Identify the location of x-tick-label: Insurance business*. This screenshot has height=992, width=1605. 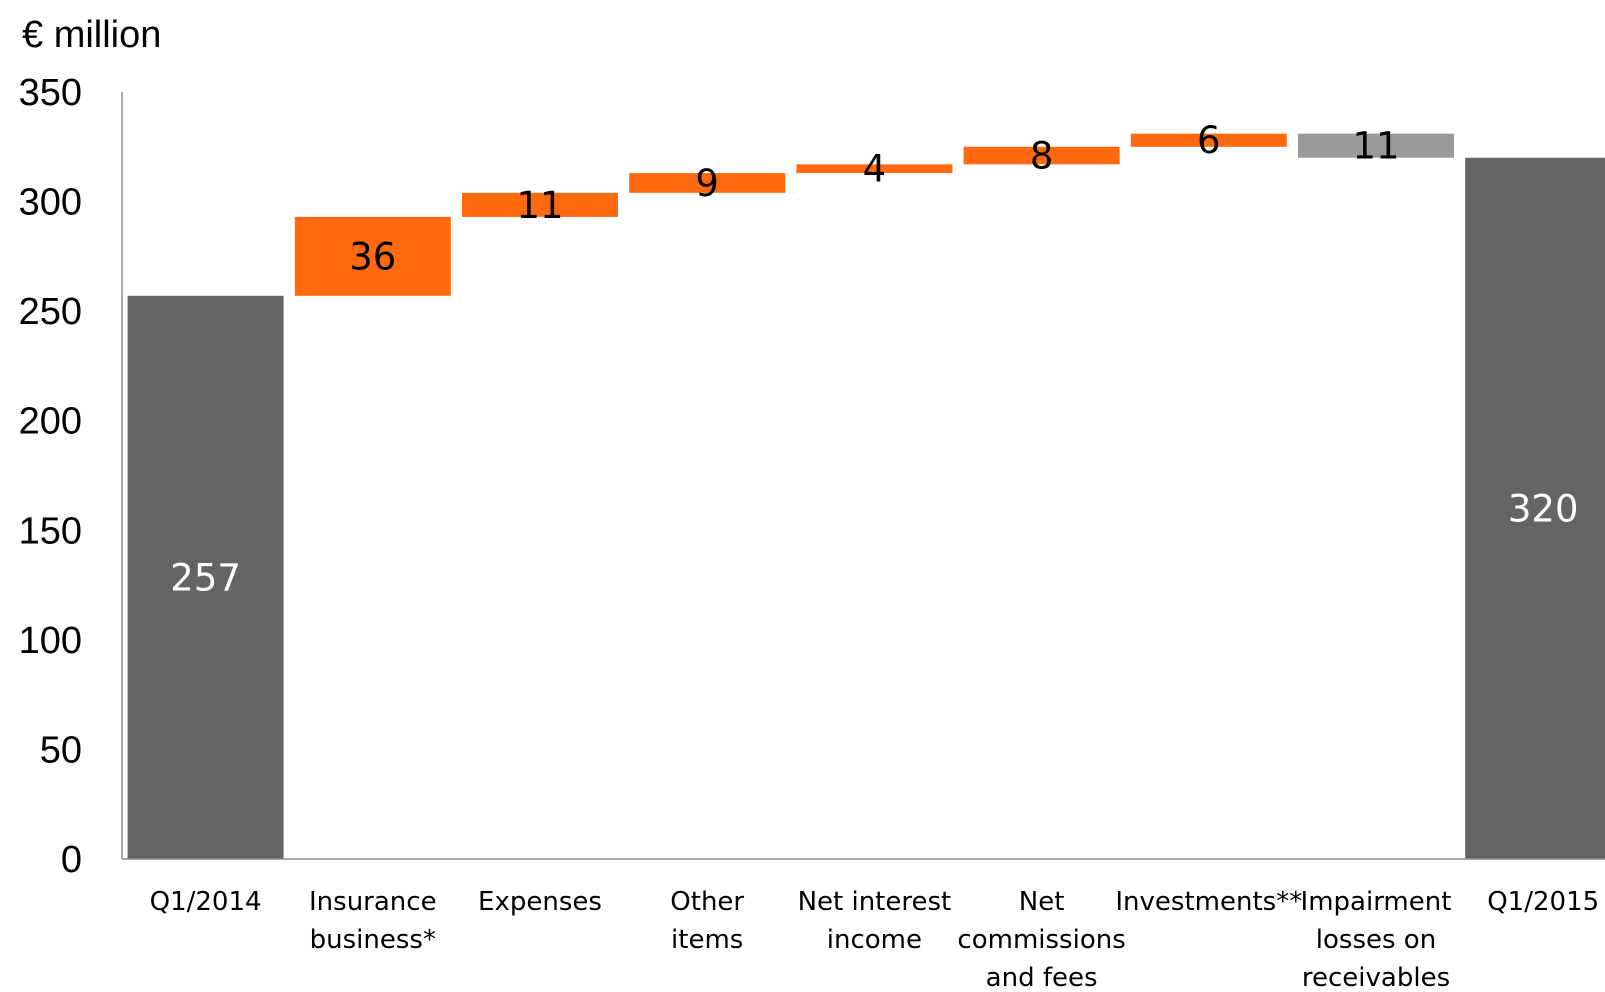
(373, 921).